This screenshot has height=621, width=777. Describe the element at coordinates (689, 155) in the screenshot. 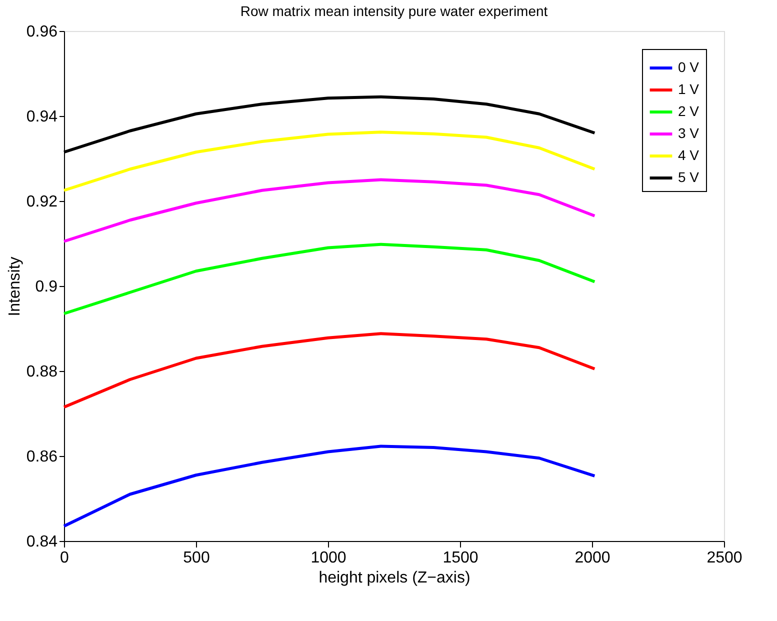

I see `legend-label: 4 V` at that location.